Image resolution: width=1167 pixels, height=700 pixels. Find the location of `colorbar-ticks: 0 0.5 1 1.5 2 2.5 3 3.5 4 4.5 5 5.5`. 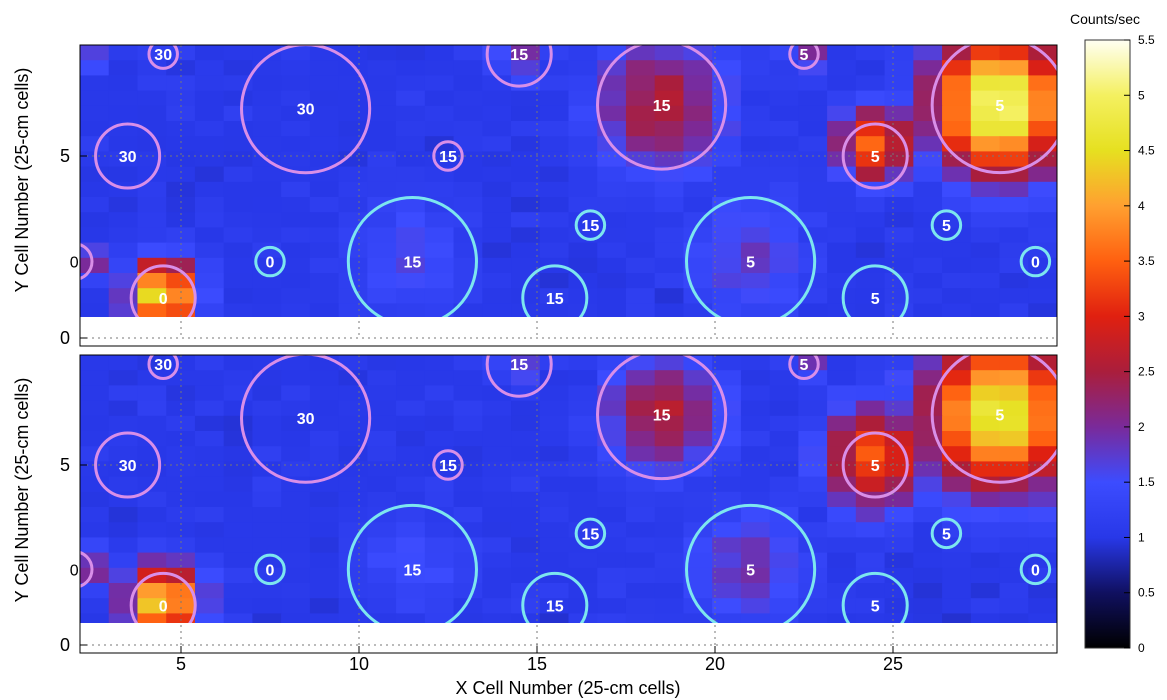

colorbar-ticks: 0 0.5 1 1.5 2 2.5 3 3.5 4 4.5 5 5.5 is located at coordinates (1139, 344).